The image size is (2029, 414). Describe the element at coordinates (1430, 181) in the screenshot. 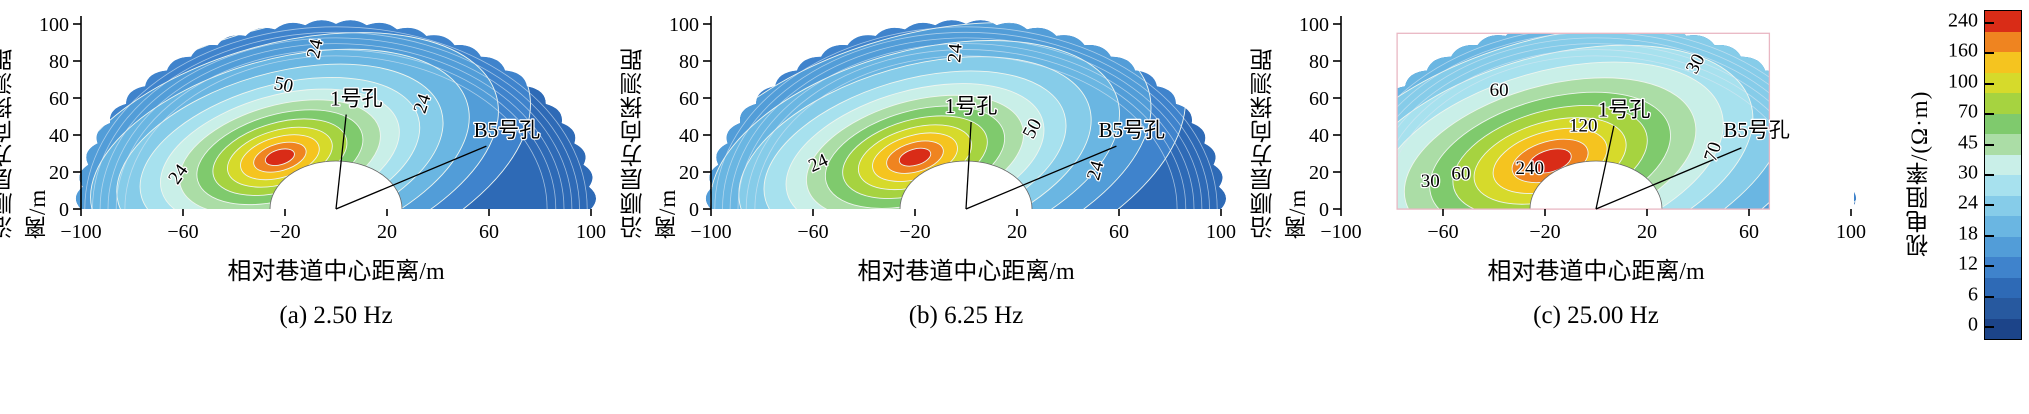

I see `contour-value-label: 30` at that location.